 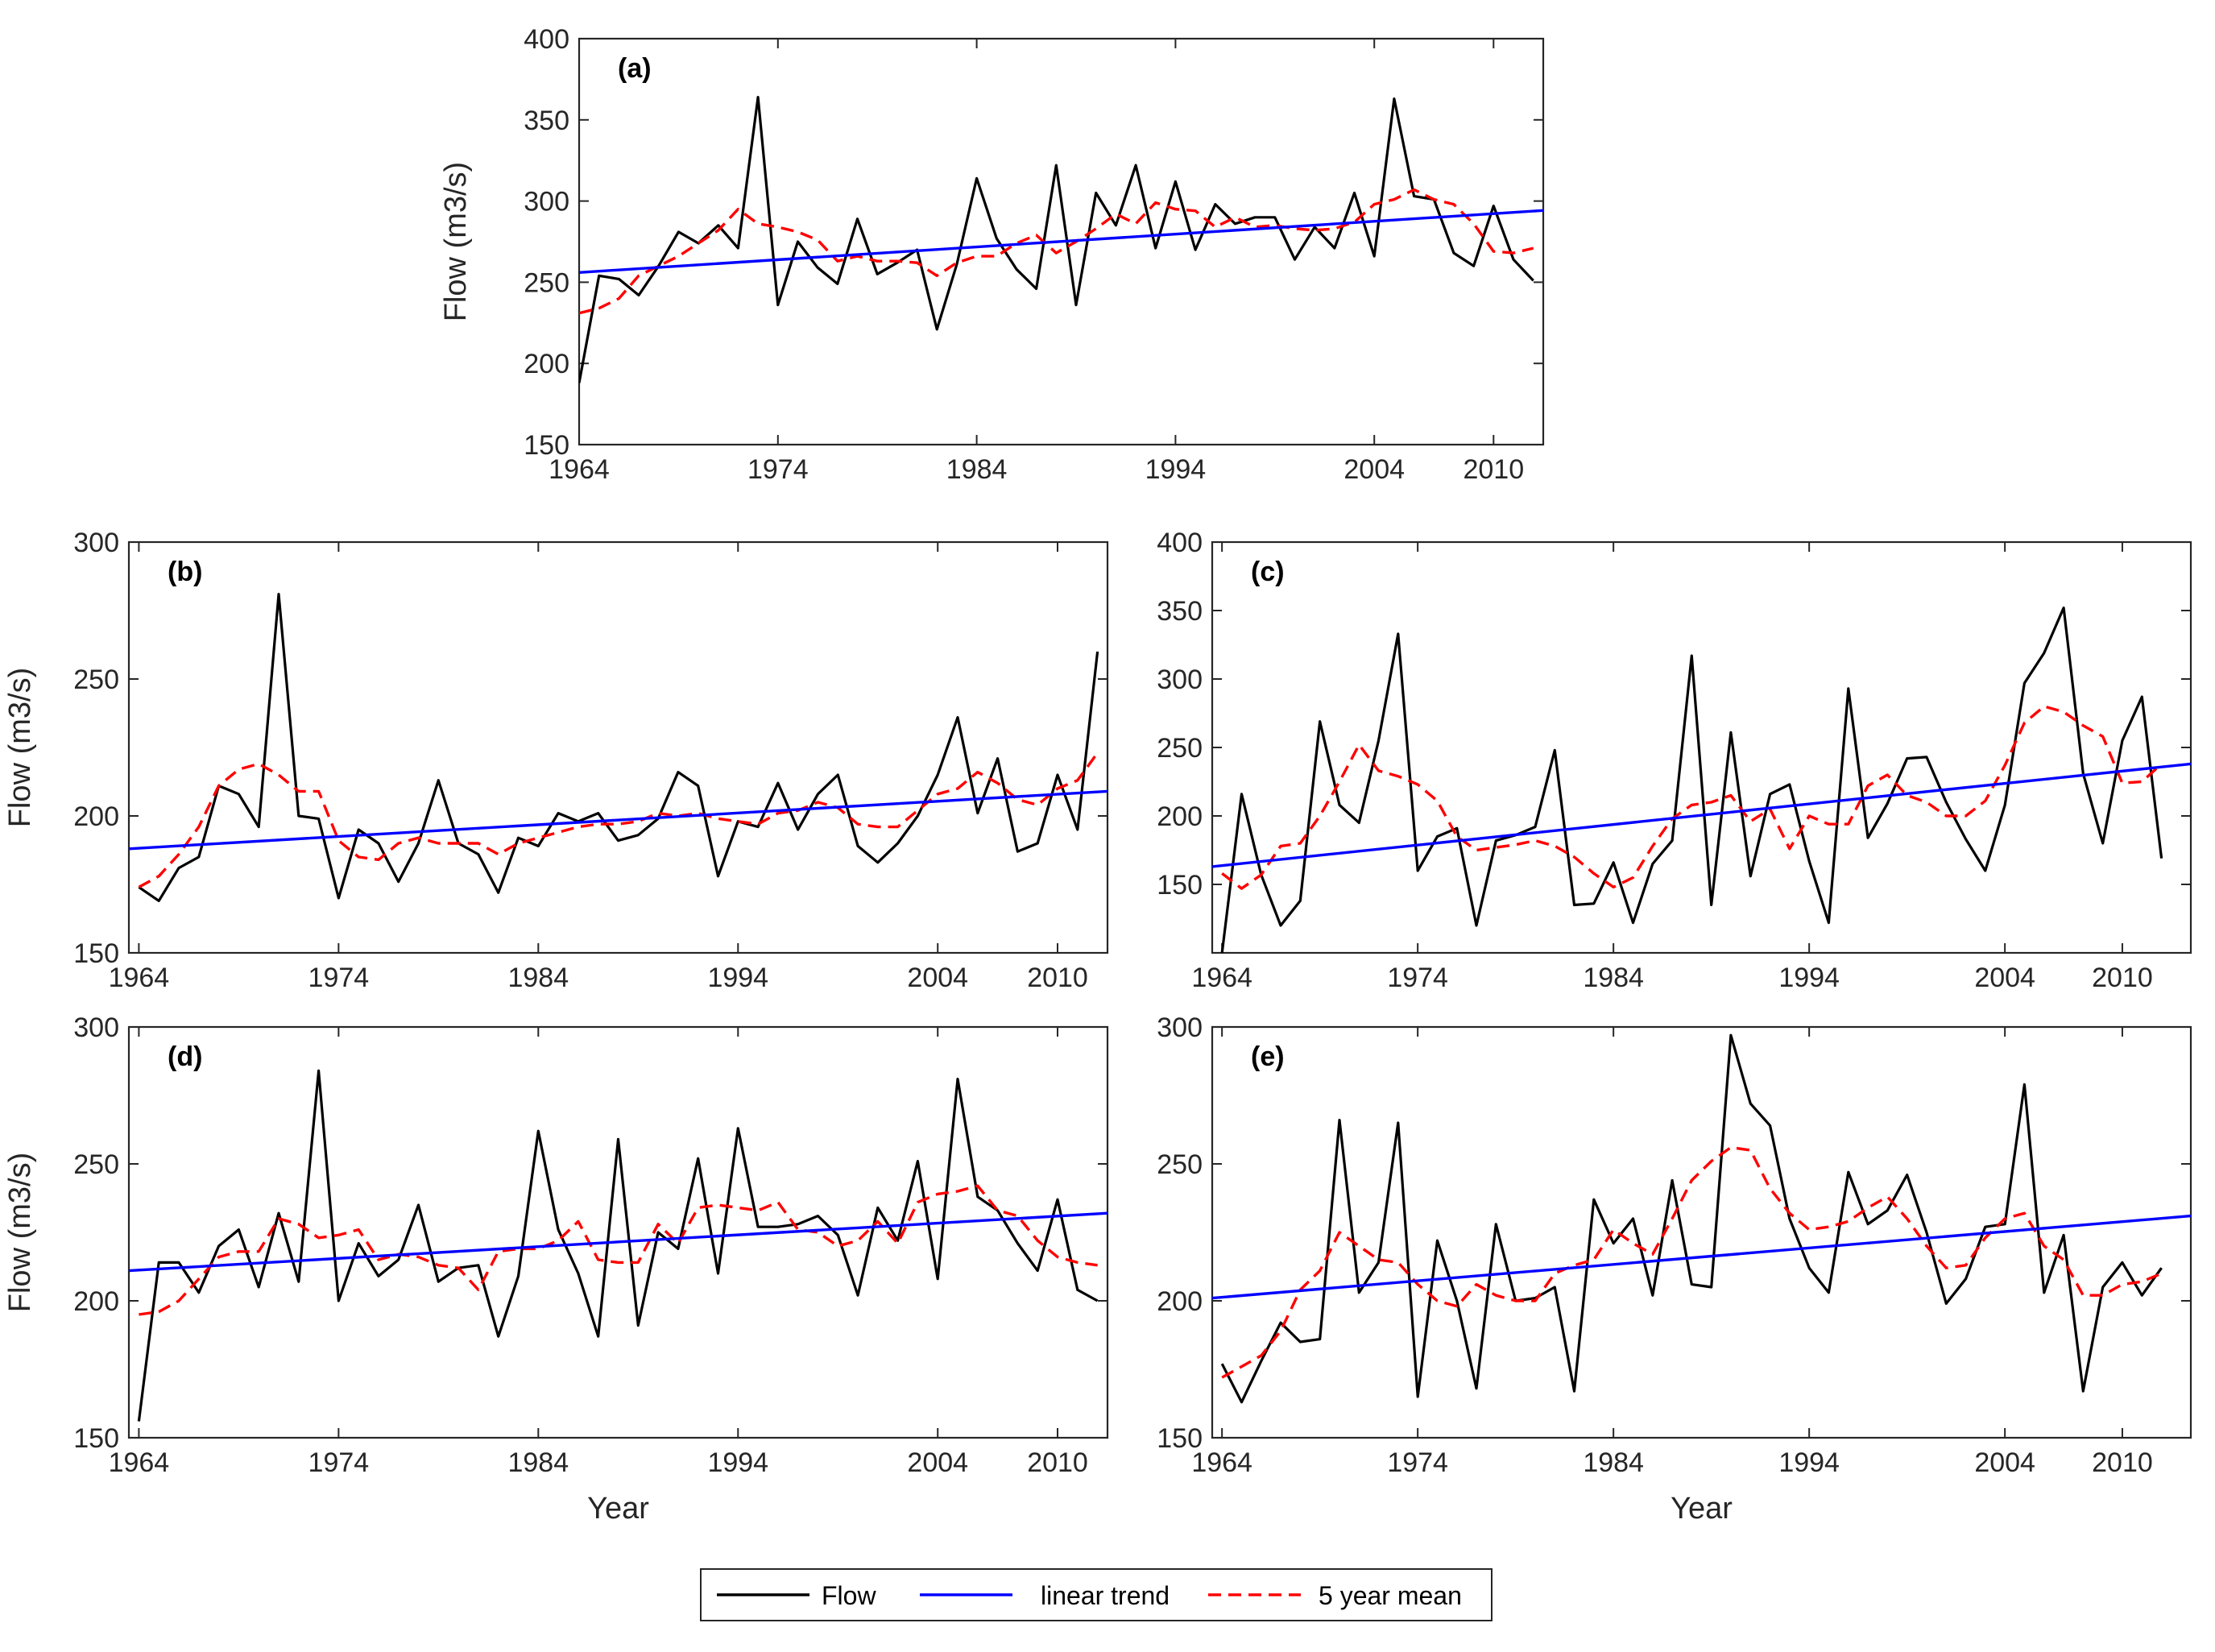 What do you see at coordinates (185, 572) in the screenshot?
I see `panel-label: (b)` at bounding box center [185, 572].